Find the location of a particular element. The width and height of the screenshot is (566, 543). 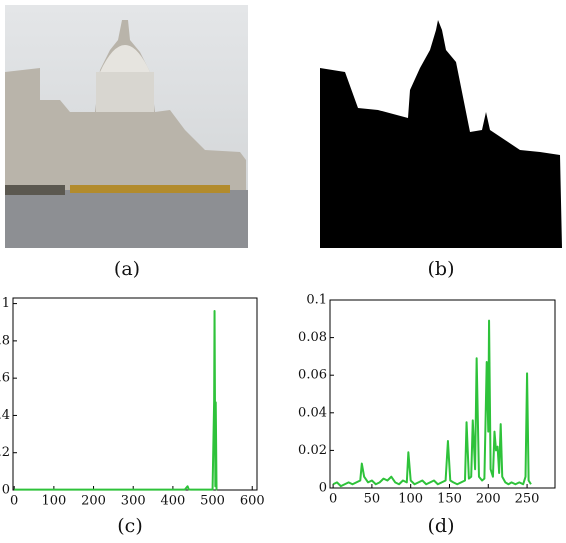

y-tick-label: .6 is located at coordinates (5, 378).